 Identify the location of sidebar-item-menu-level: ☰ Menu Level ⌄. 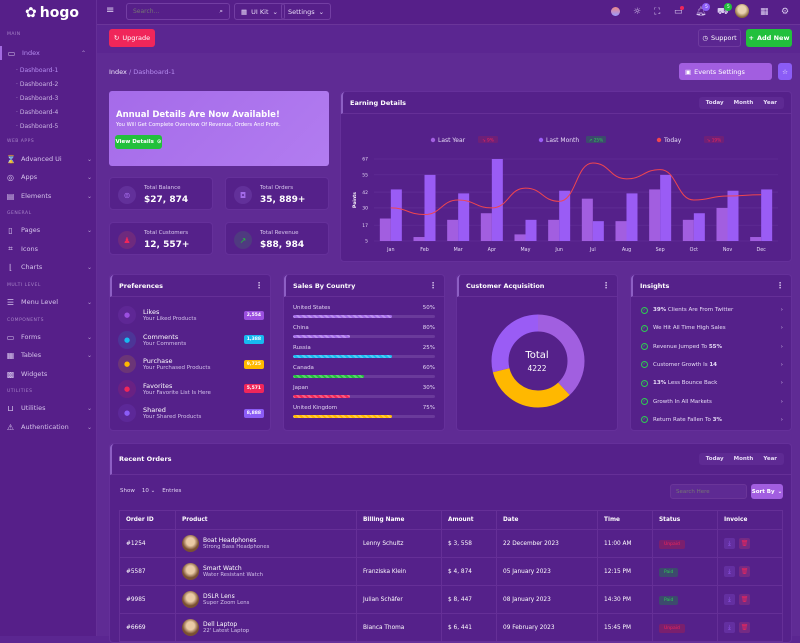
(49, 302).